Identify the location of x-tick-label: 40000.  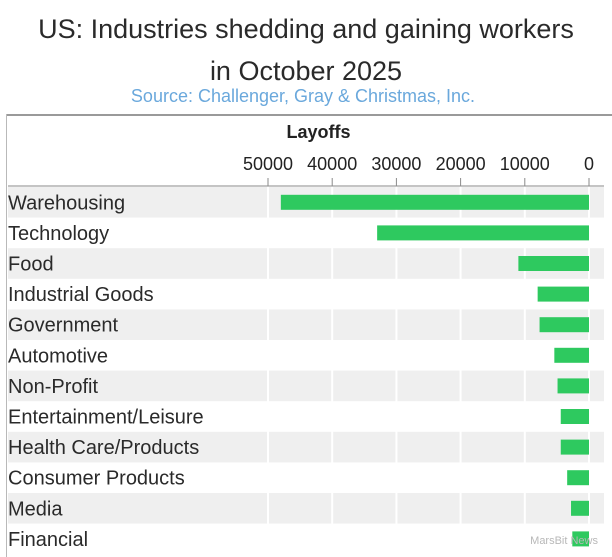
(332, 164).